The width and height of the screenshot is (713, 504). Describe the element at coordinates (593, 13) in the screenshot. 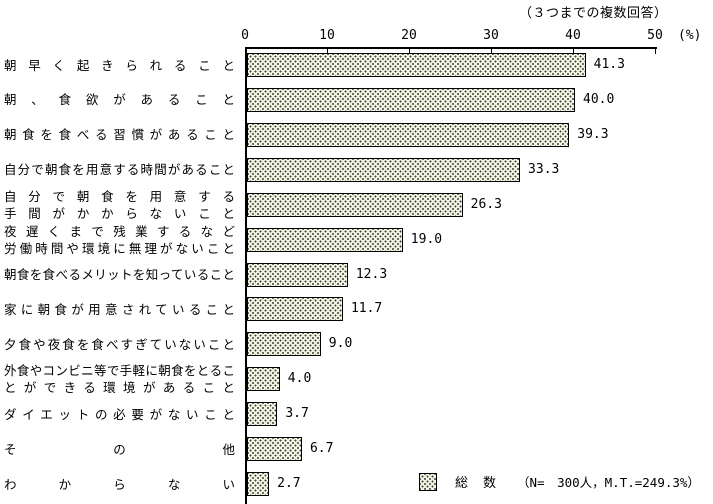

I see `chart-note: （３つまでの複数回答）` at that location.